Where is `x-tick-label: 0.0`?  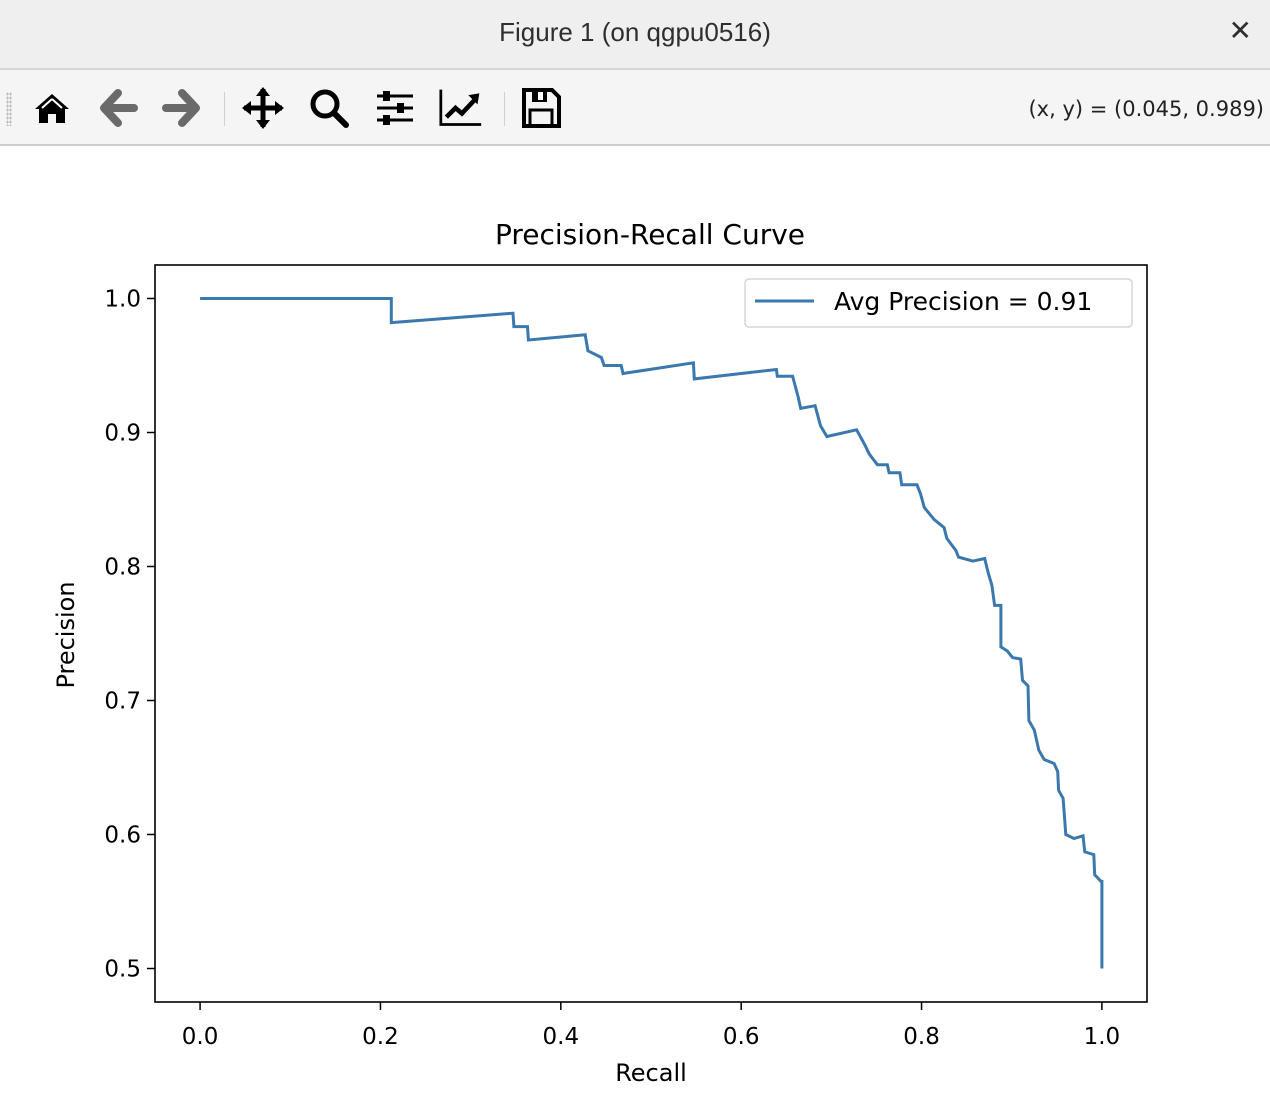 x-tick-label: 0.0 is located at coordinates (200, 1037).